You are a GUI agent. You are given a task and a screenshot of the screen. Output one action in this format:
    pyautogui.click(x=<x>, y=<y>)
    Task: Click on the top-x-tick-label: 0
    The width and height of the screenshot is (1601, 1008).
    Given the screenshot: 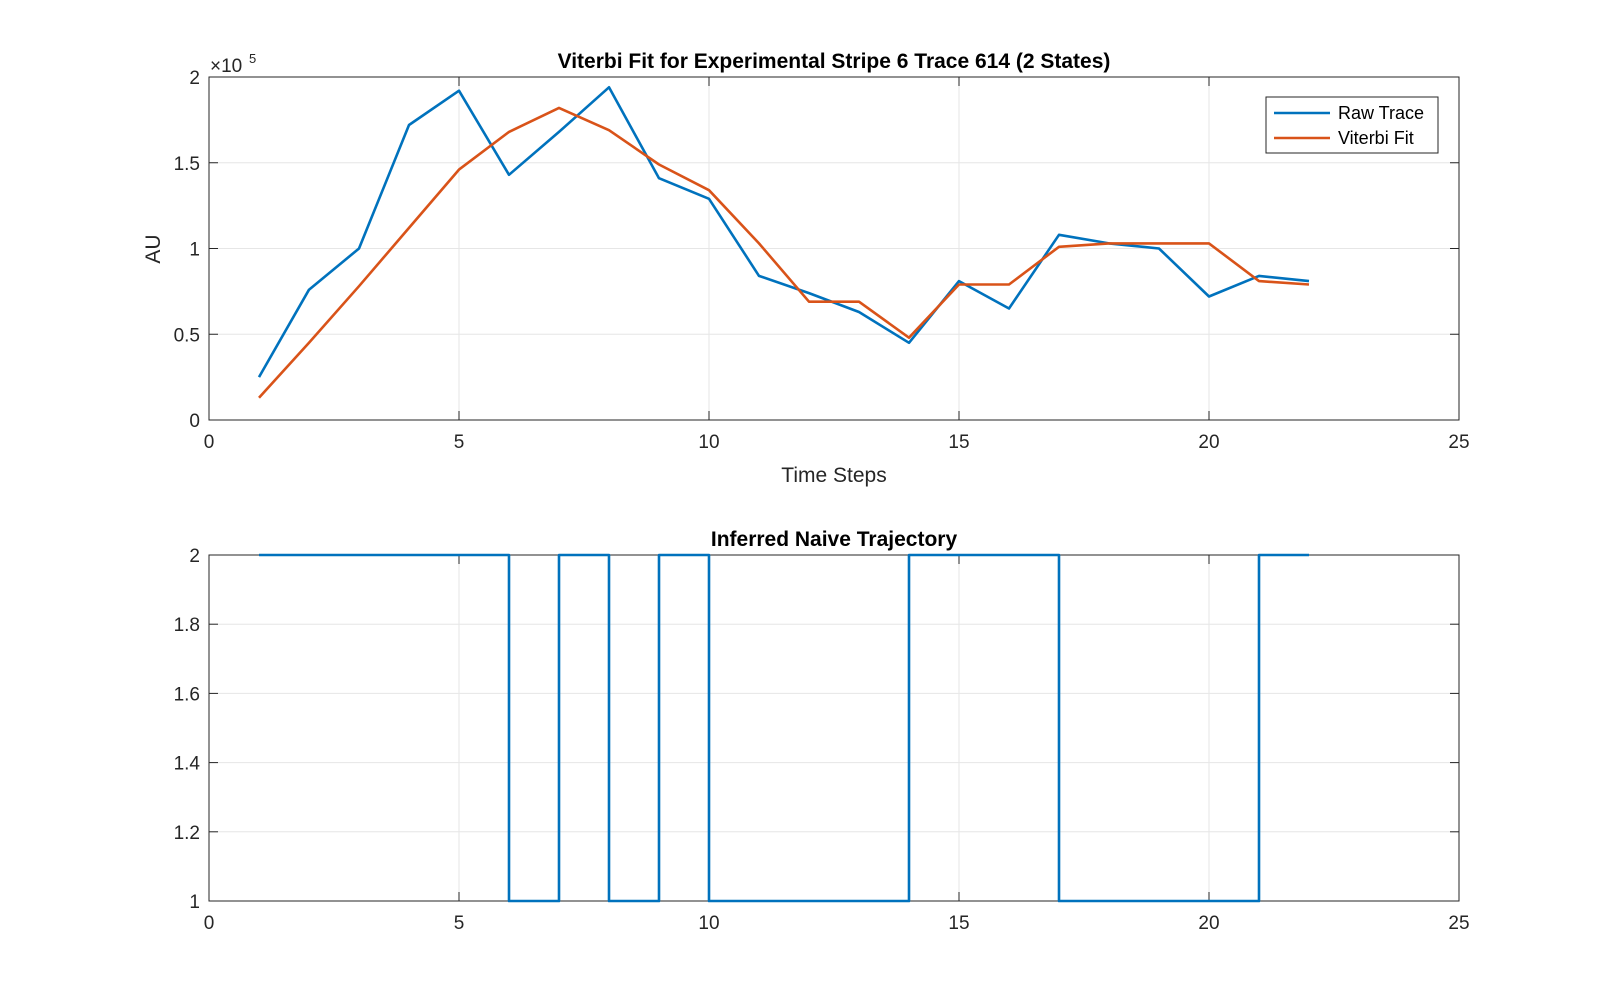 What is the action you would take?
    pyautogui.click(x=209, y=442)
    